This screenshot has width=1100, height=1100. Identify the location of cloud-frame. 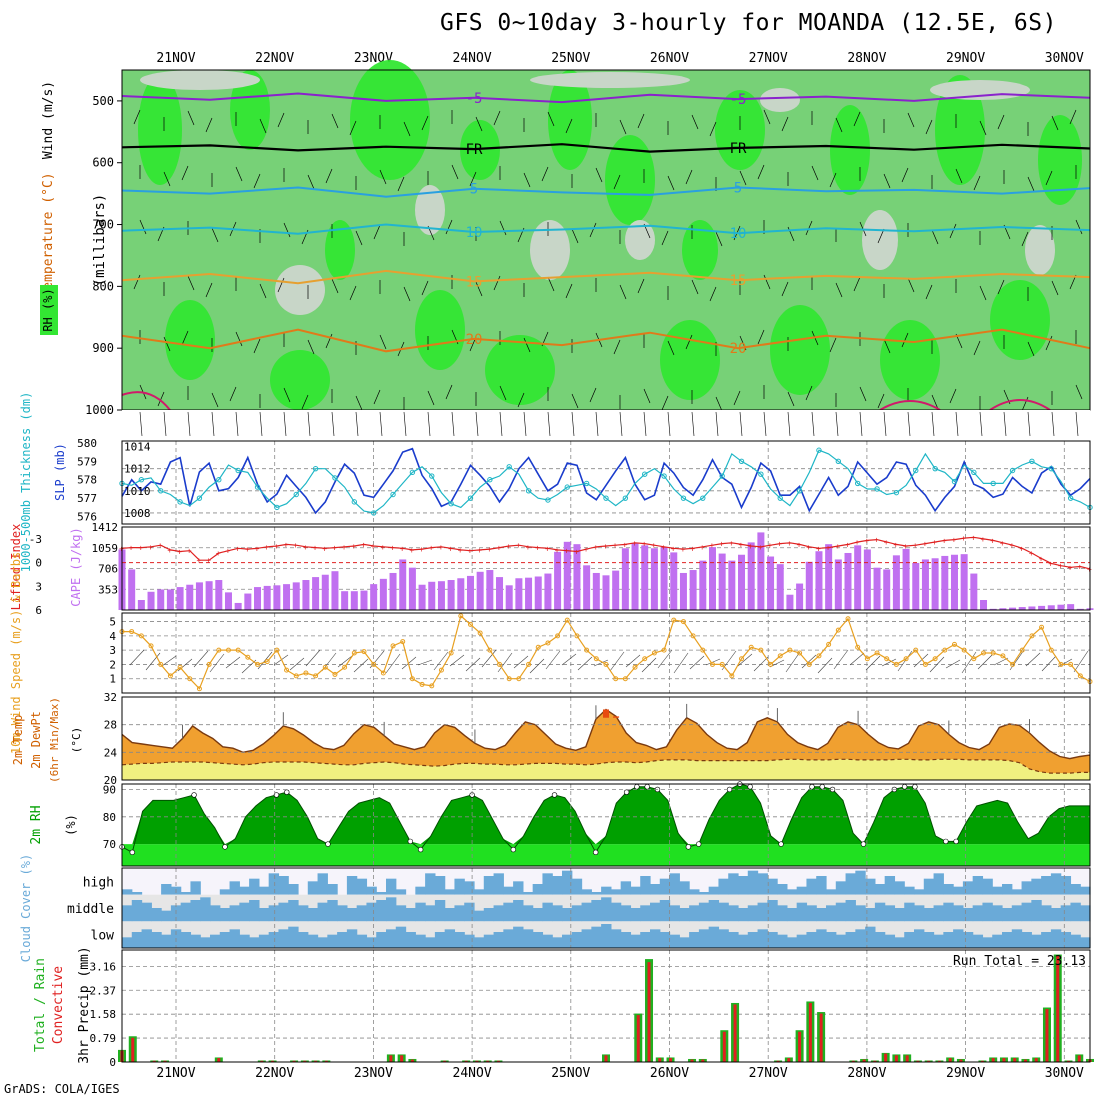
(606, 908).